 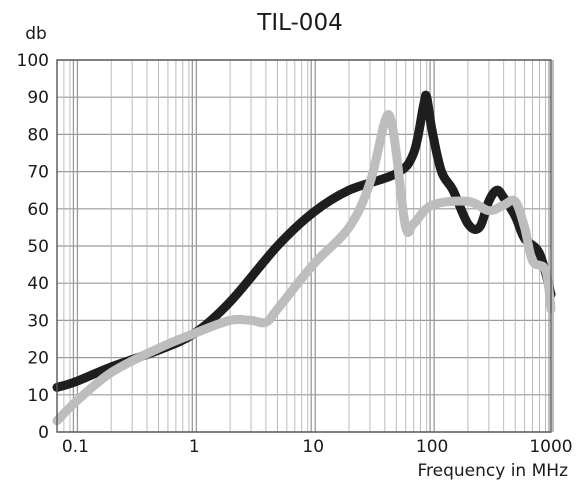 What do you see at coordinates (550, 447) in the screenshot?
I see `x-tick-label: 1000` at bounding box center [550, 447].